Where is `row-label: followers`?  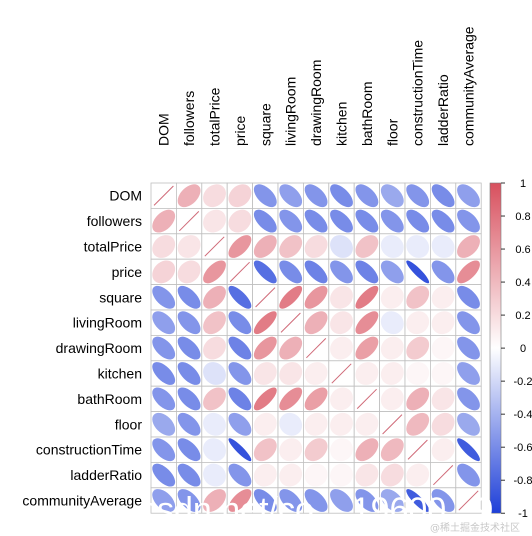
row-label: followers is located at coordinates (114, 221).